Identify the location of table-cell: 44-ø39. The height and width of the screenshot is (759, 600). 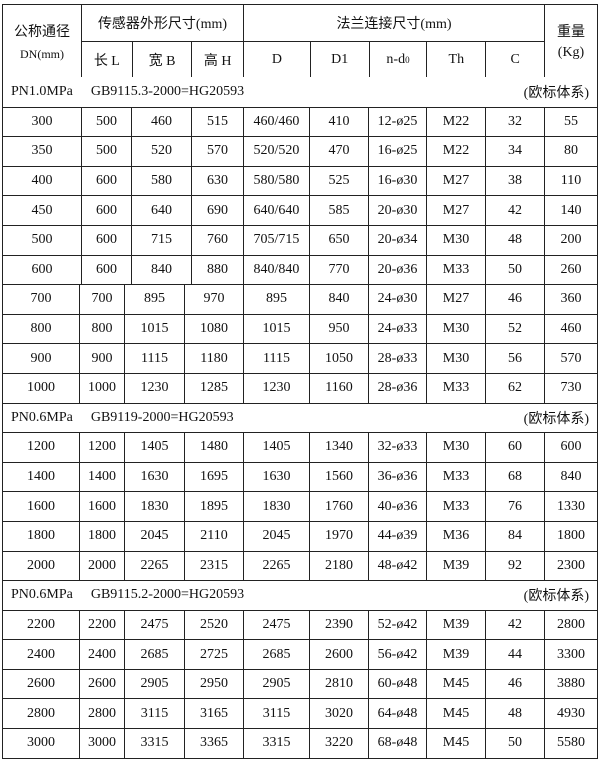
(397, 536).